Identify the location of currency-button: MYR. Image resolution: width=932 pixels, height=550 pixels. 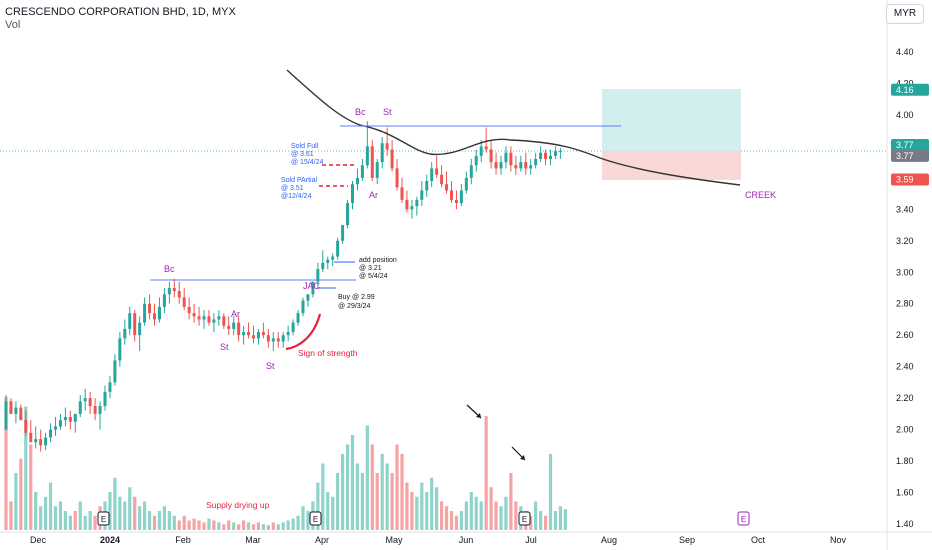
(905, 14).